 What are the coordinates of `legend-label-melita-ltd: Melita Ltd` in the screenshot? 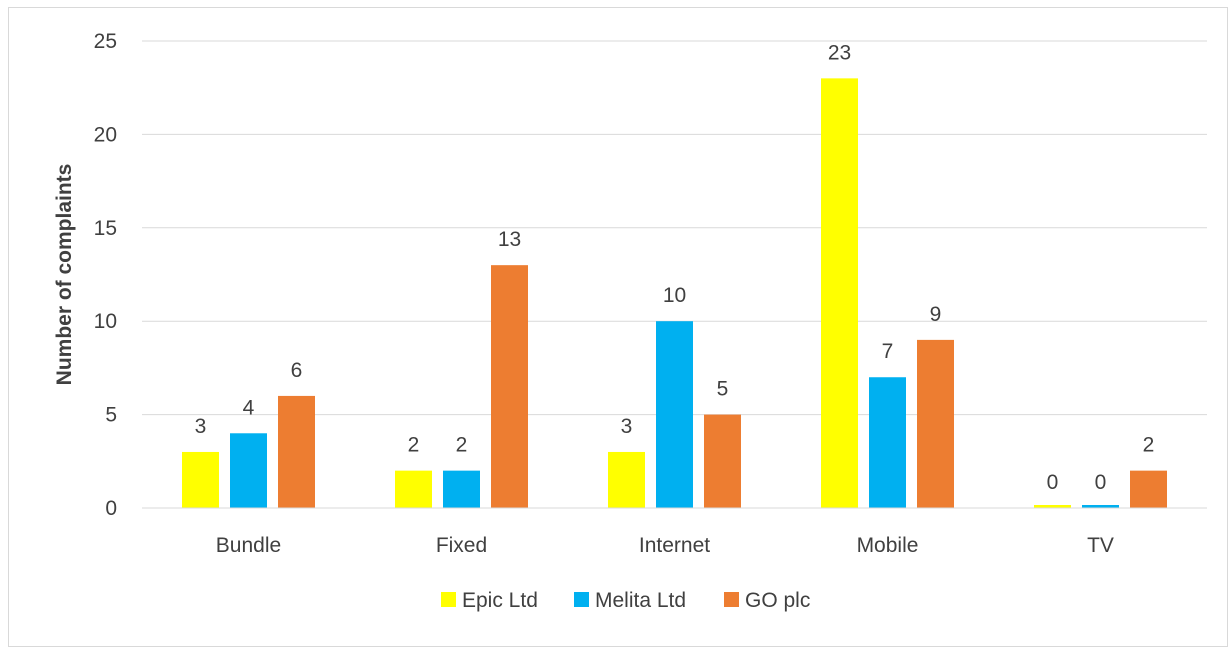 It's located at (640, 600).